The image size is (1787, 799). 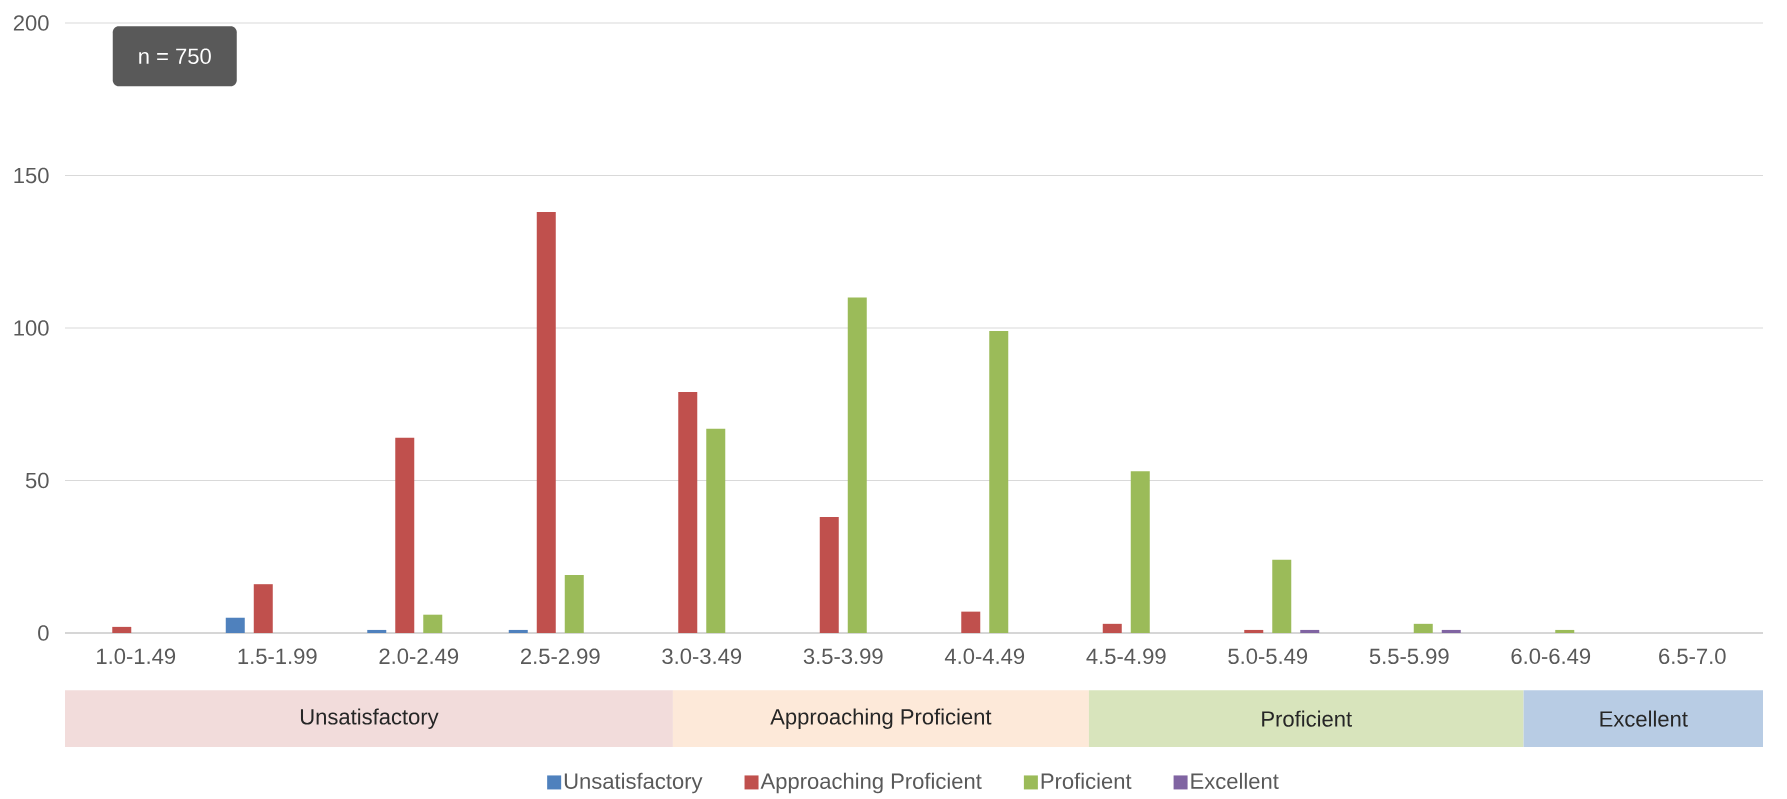 What do you see at coordinates (881, 718) in the screenshot?
I see `text: Approaching Proficient` at bounding box center [881, 718].